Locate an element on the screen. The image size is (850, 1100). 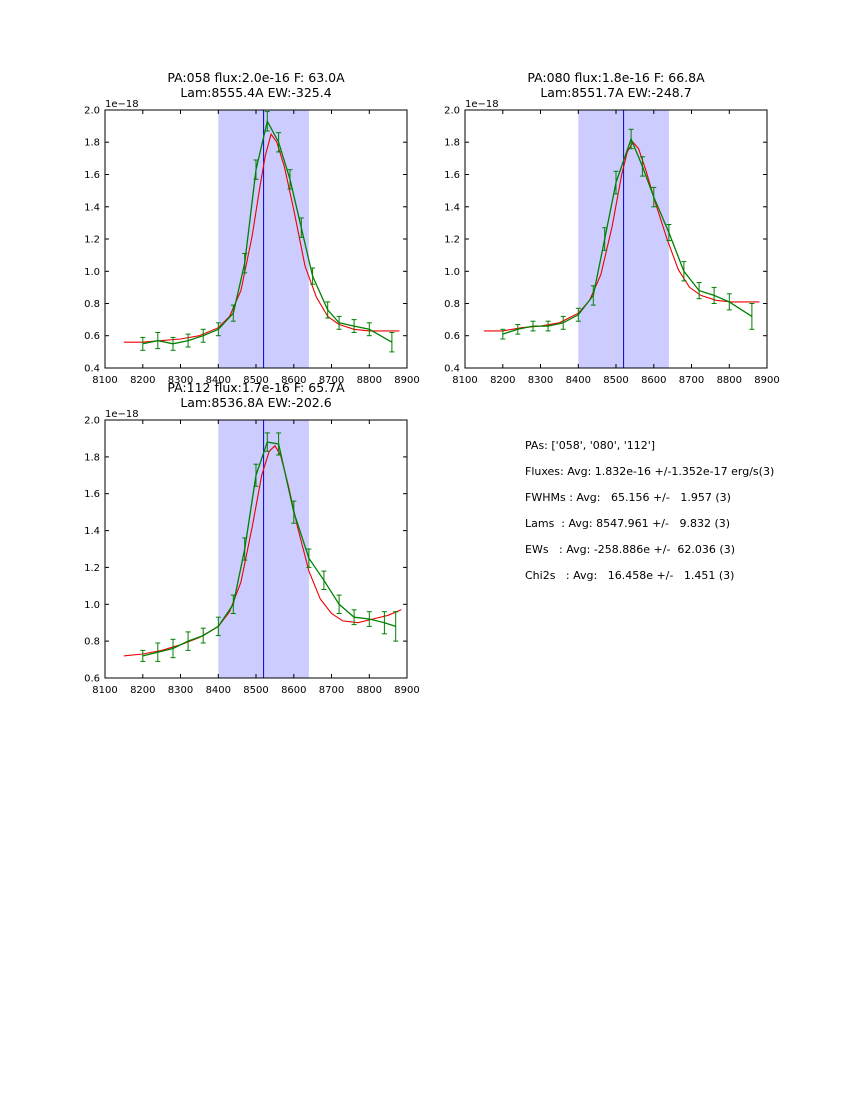
plot-title-line2: Lam:8536.8A EW:-202.6 is located at coordinates (256, 402).